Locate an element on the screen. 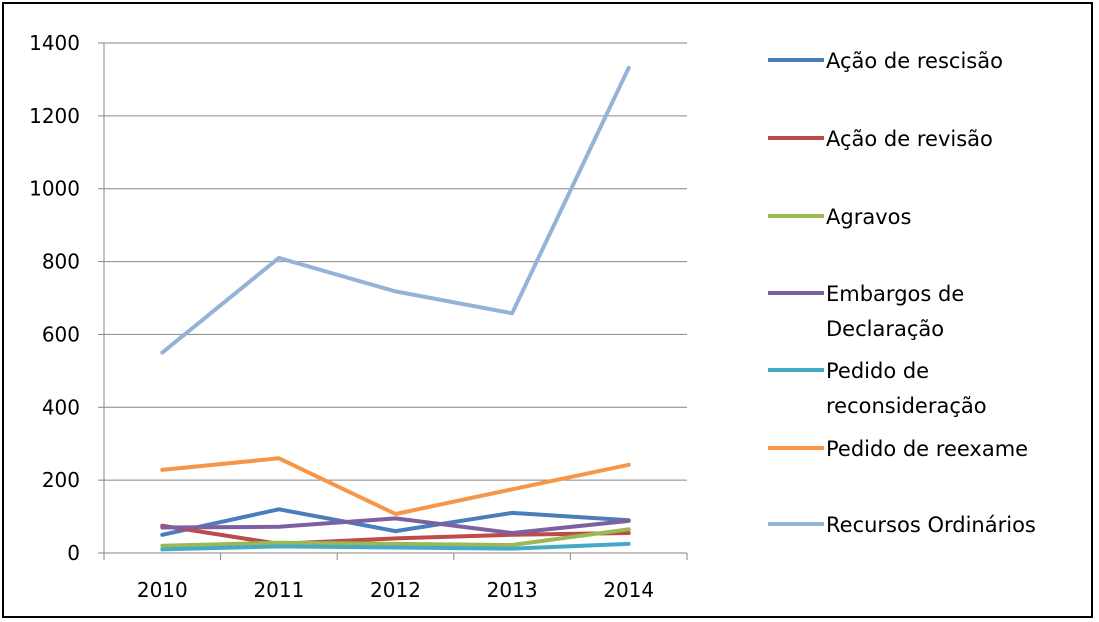 The image size is (1099, 622). y-tick-label-0: 0 is located at coordinates (73, 553).